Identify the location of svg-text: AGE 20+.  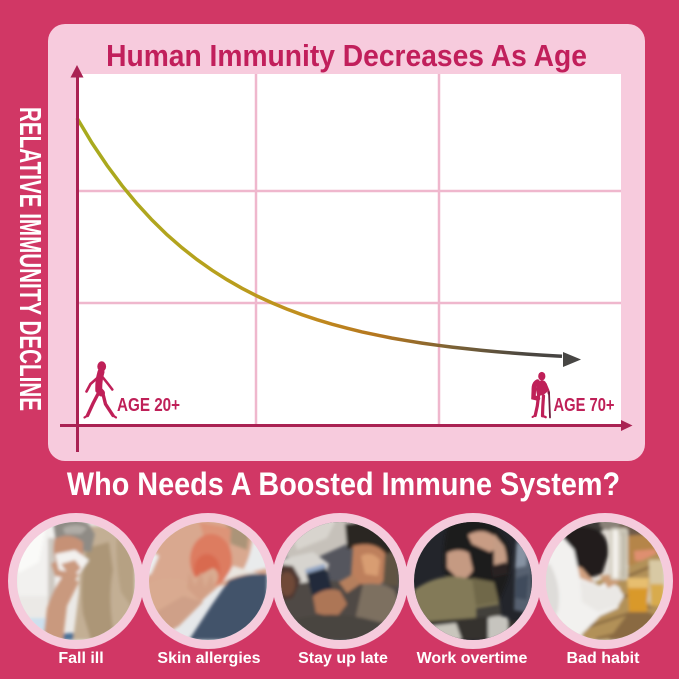
(148, 405).